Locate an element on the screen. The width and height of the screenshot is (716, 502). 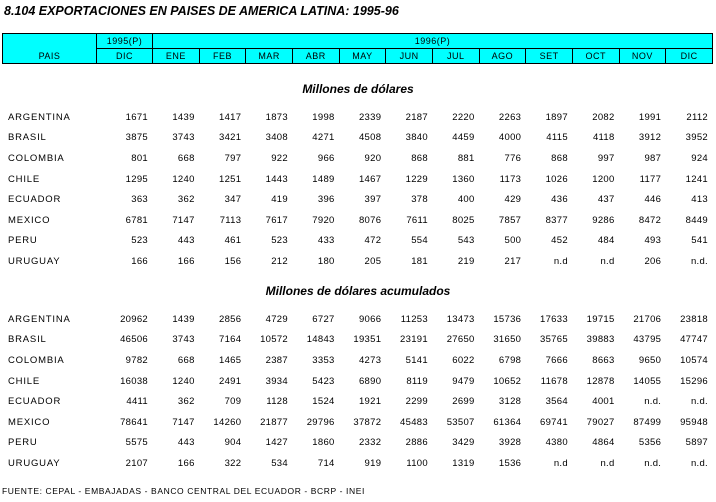
value-cell: 1873 is located at coordinates (276, 117).